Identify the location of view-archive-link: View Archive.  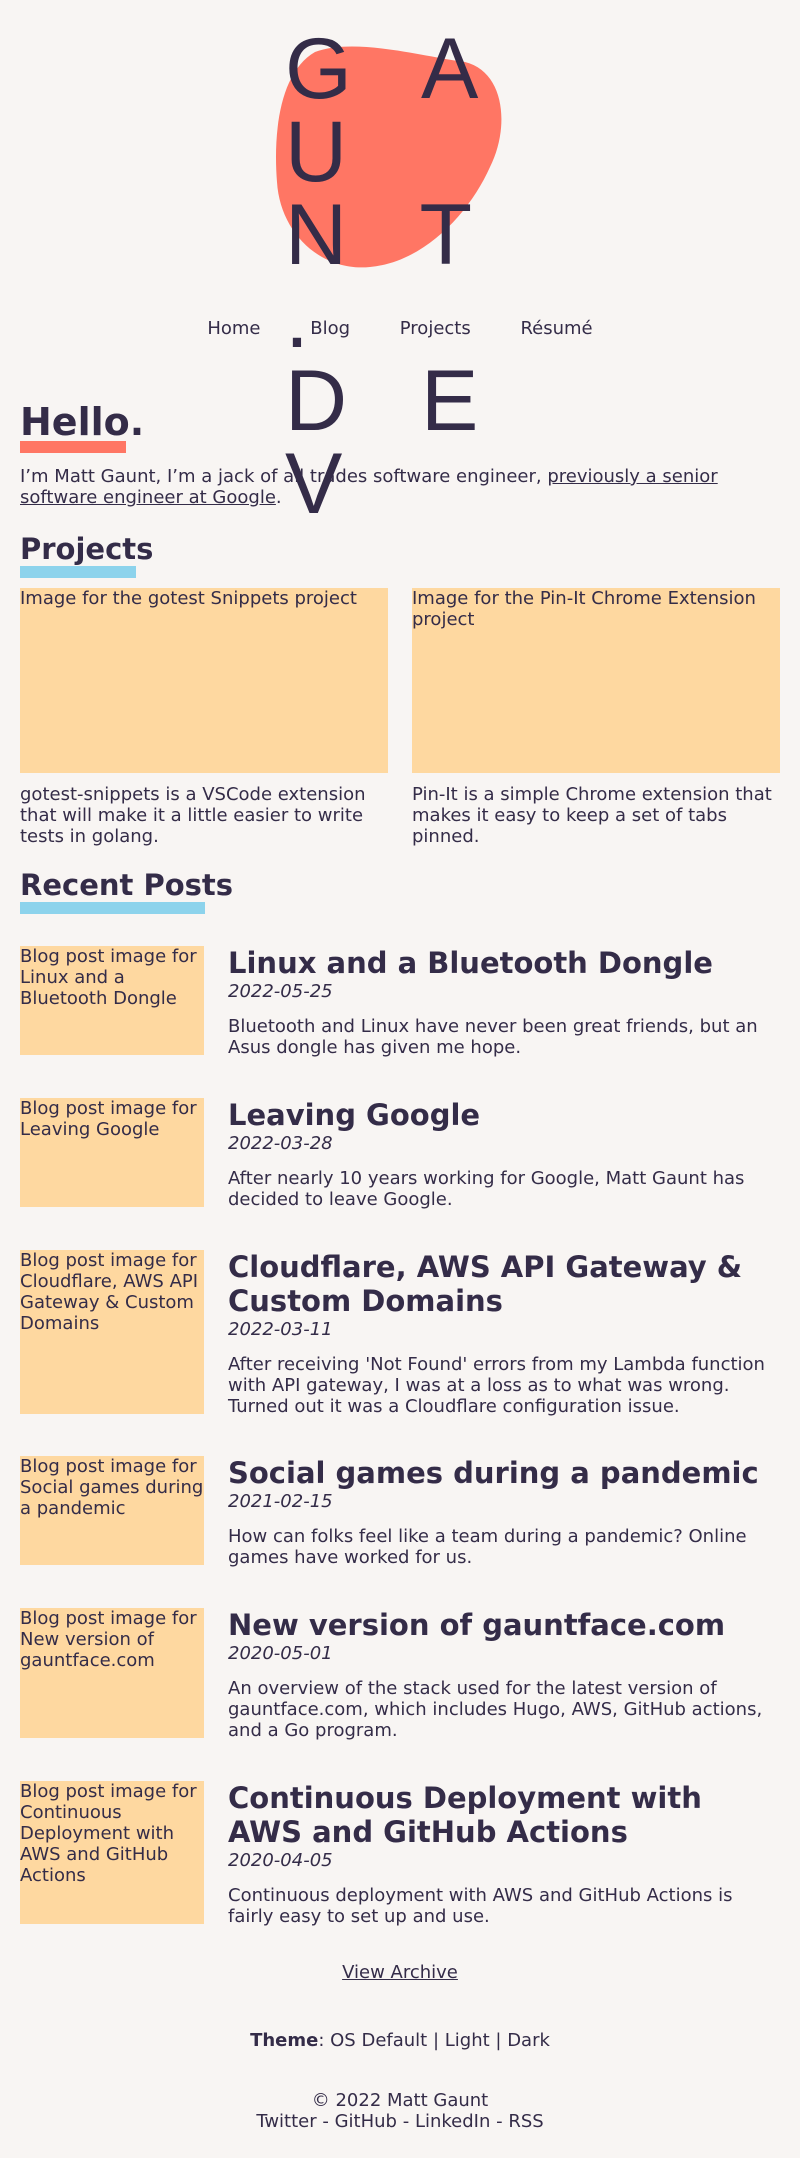
(400, 1972).